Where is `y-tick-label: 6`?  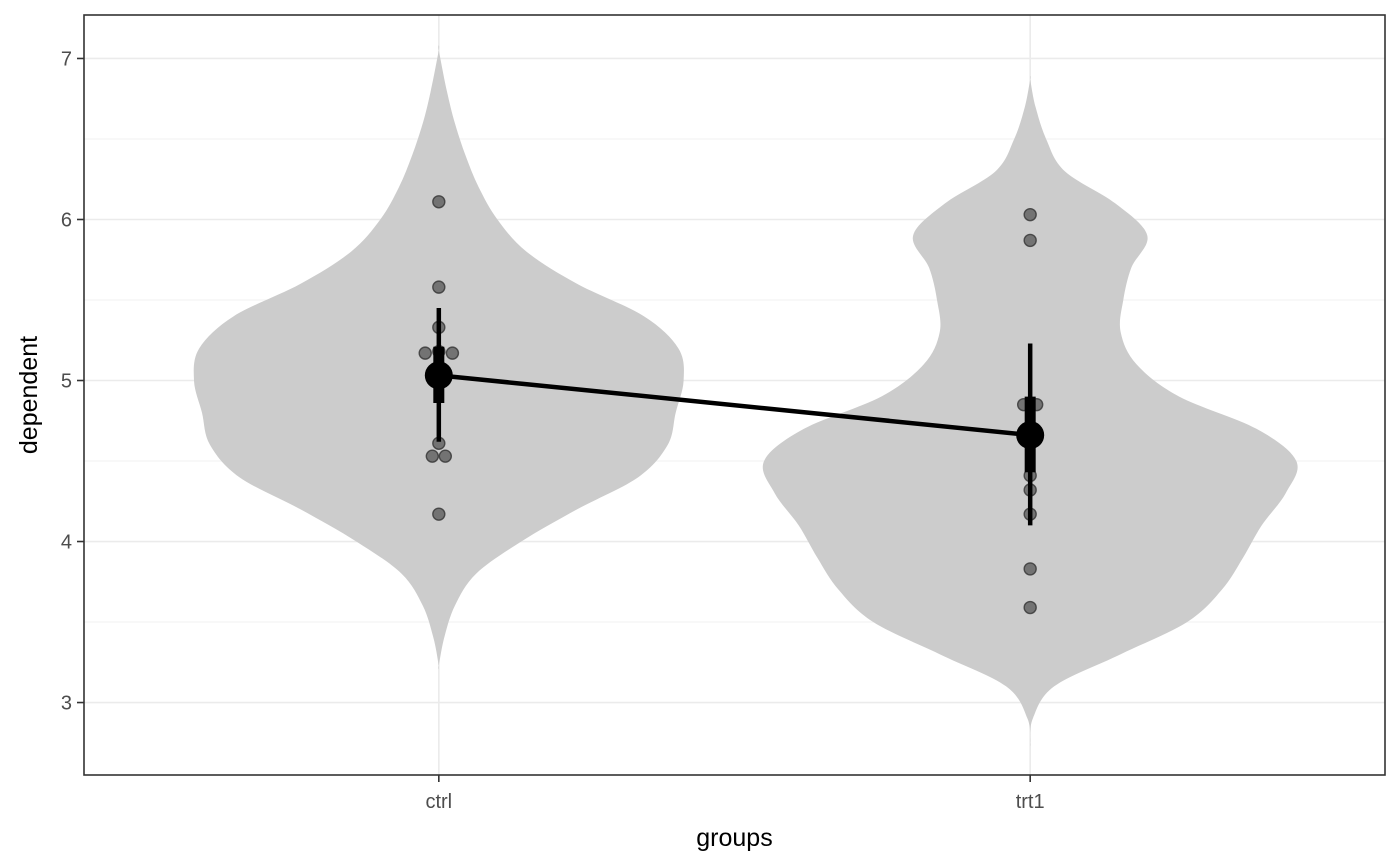
y-tick-label: 6 is located at coordinates (66, 220).